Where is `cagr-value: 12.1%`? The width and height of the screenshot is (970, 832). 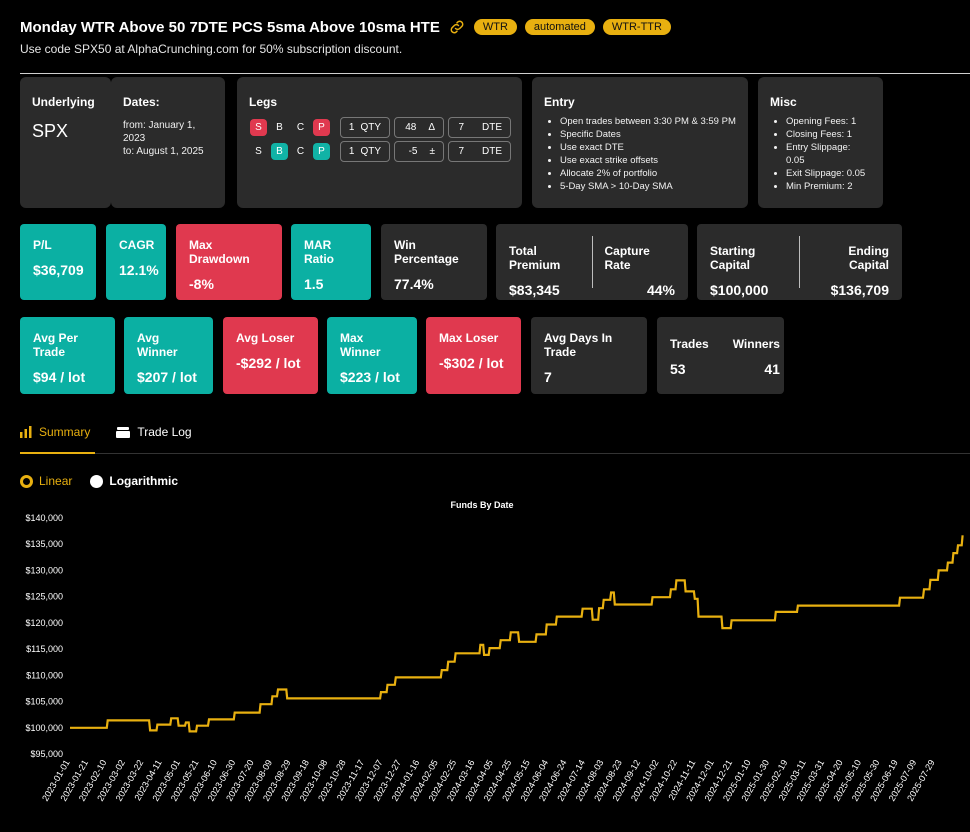 cagr-value: 12.1% is located at coordinates (139, 270).